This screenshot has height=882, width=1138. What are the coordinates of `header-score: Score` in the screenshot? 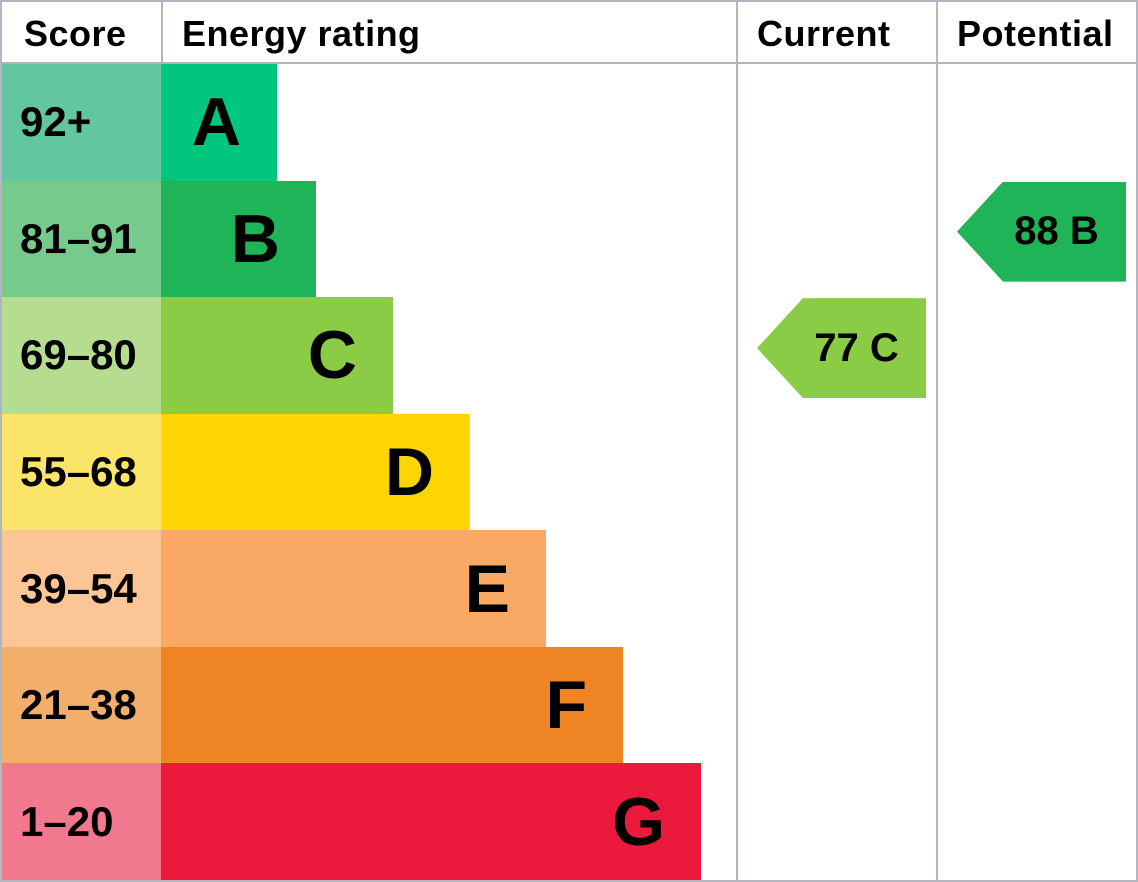 It's located at (75, 33).